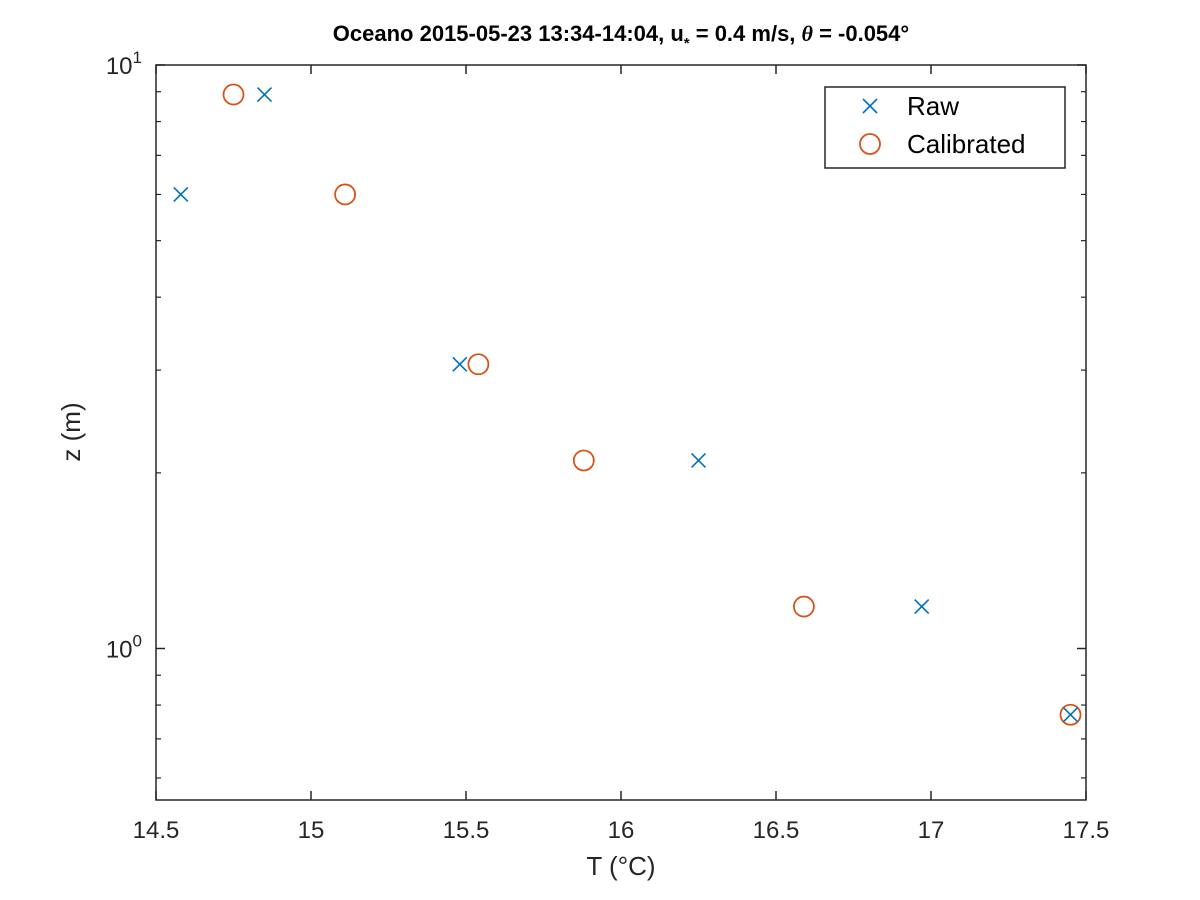  I want to click on legend-items: Raw Calibrated, so click(942, 125).